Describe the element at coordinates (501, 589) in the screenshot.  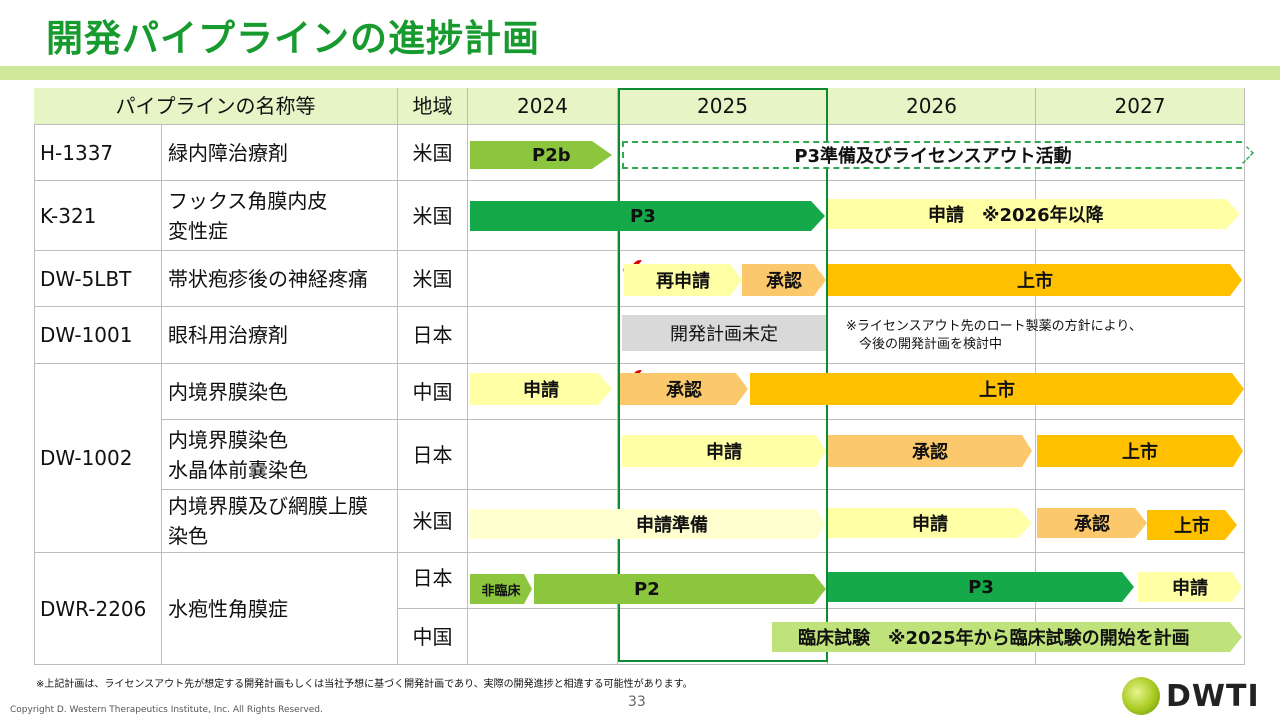
I see `timeline-bar: 非臨床` at that location.